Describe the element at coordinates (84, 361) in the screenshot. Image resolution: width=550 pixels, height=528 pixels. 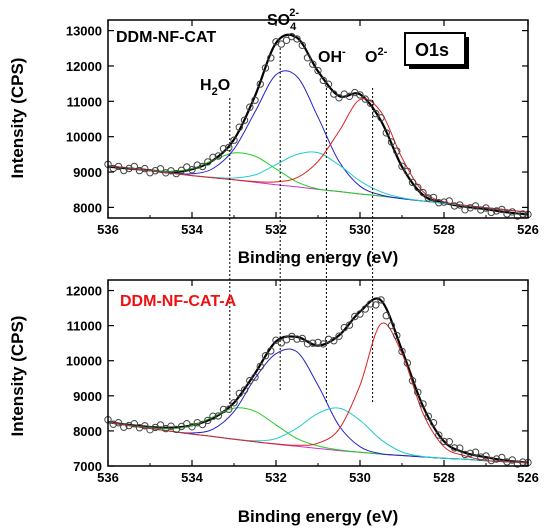
I see `y-tick-label: 10000` at that location.